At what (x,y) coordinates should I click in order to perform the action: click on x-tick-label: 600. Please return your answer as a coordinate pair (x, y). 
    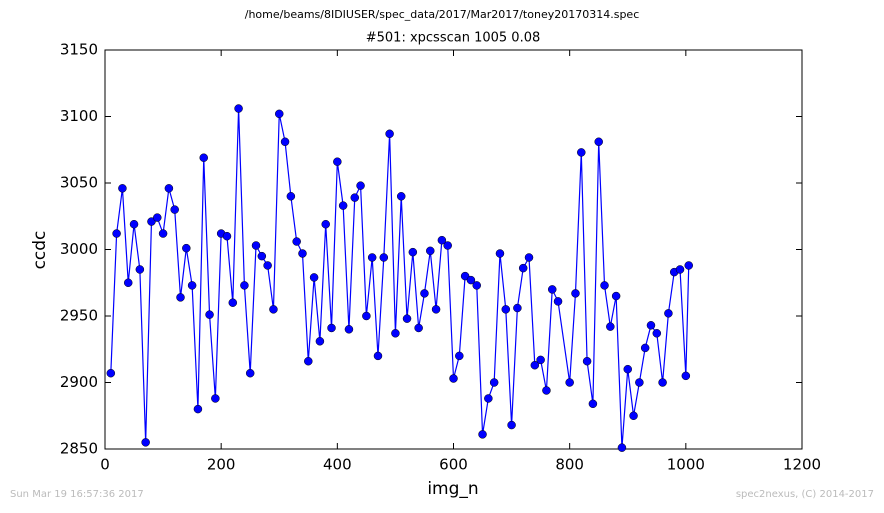
    Looking at the image, I should click on (453, 465).